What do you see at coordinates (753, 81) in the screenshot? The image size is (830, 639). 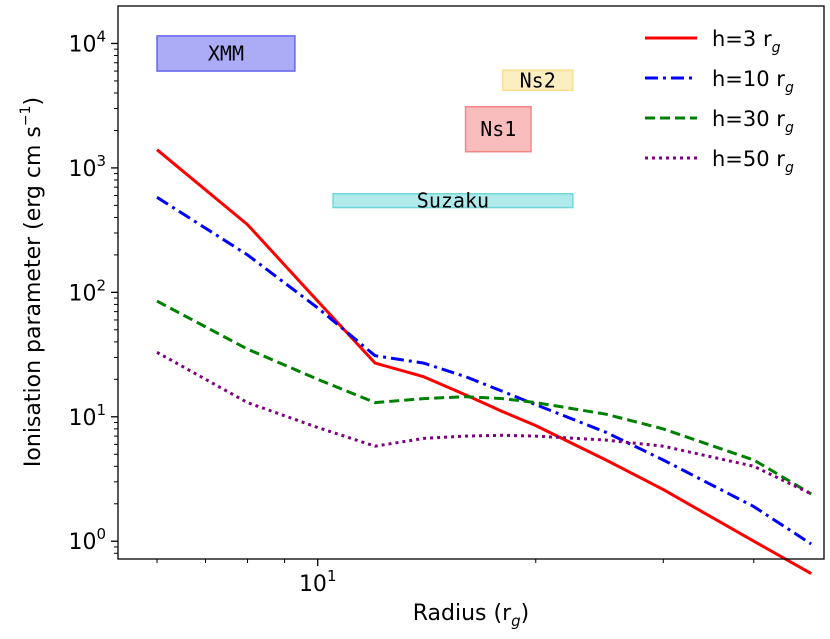 I see `legend-label: h=10 rg` at bounding box center [753, 81].